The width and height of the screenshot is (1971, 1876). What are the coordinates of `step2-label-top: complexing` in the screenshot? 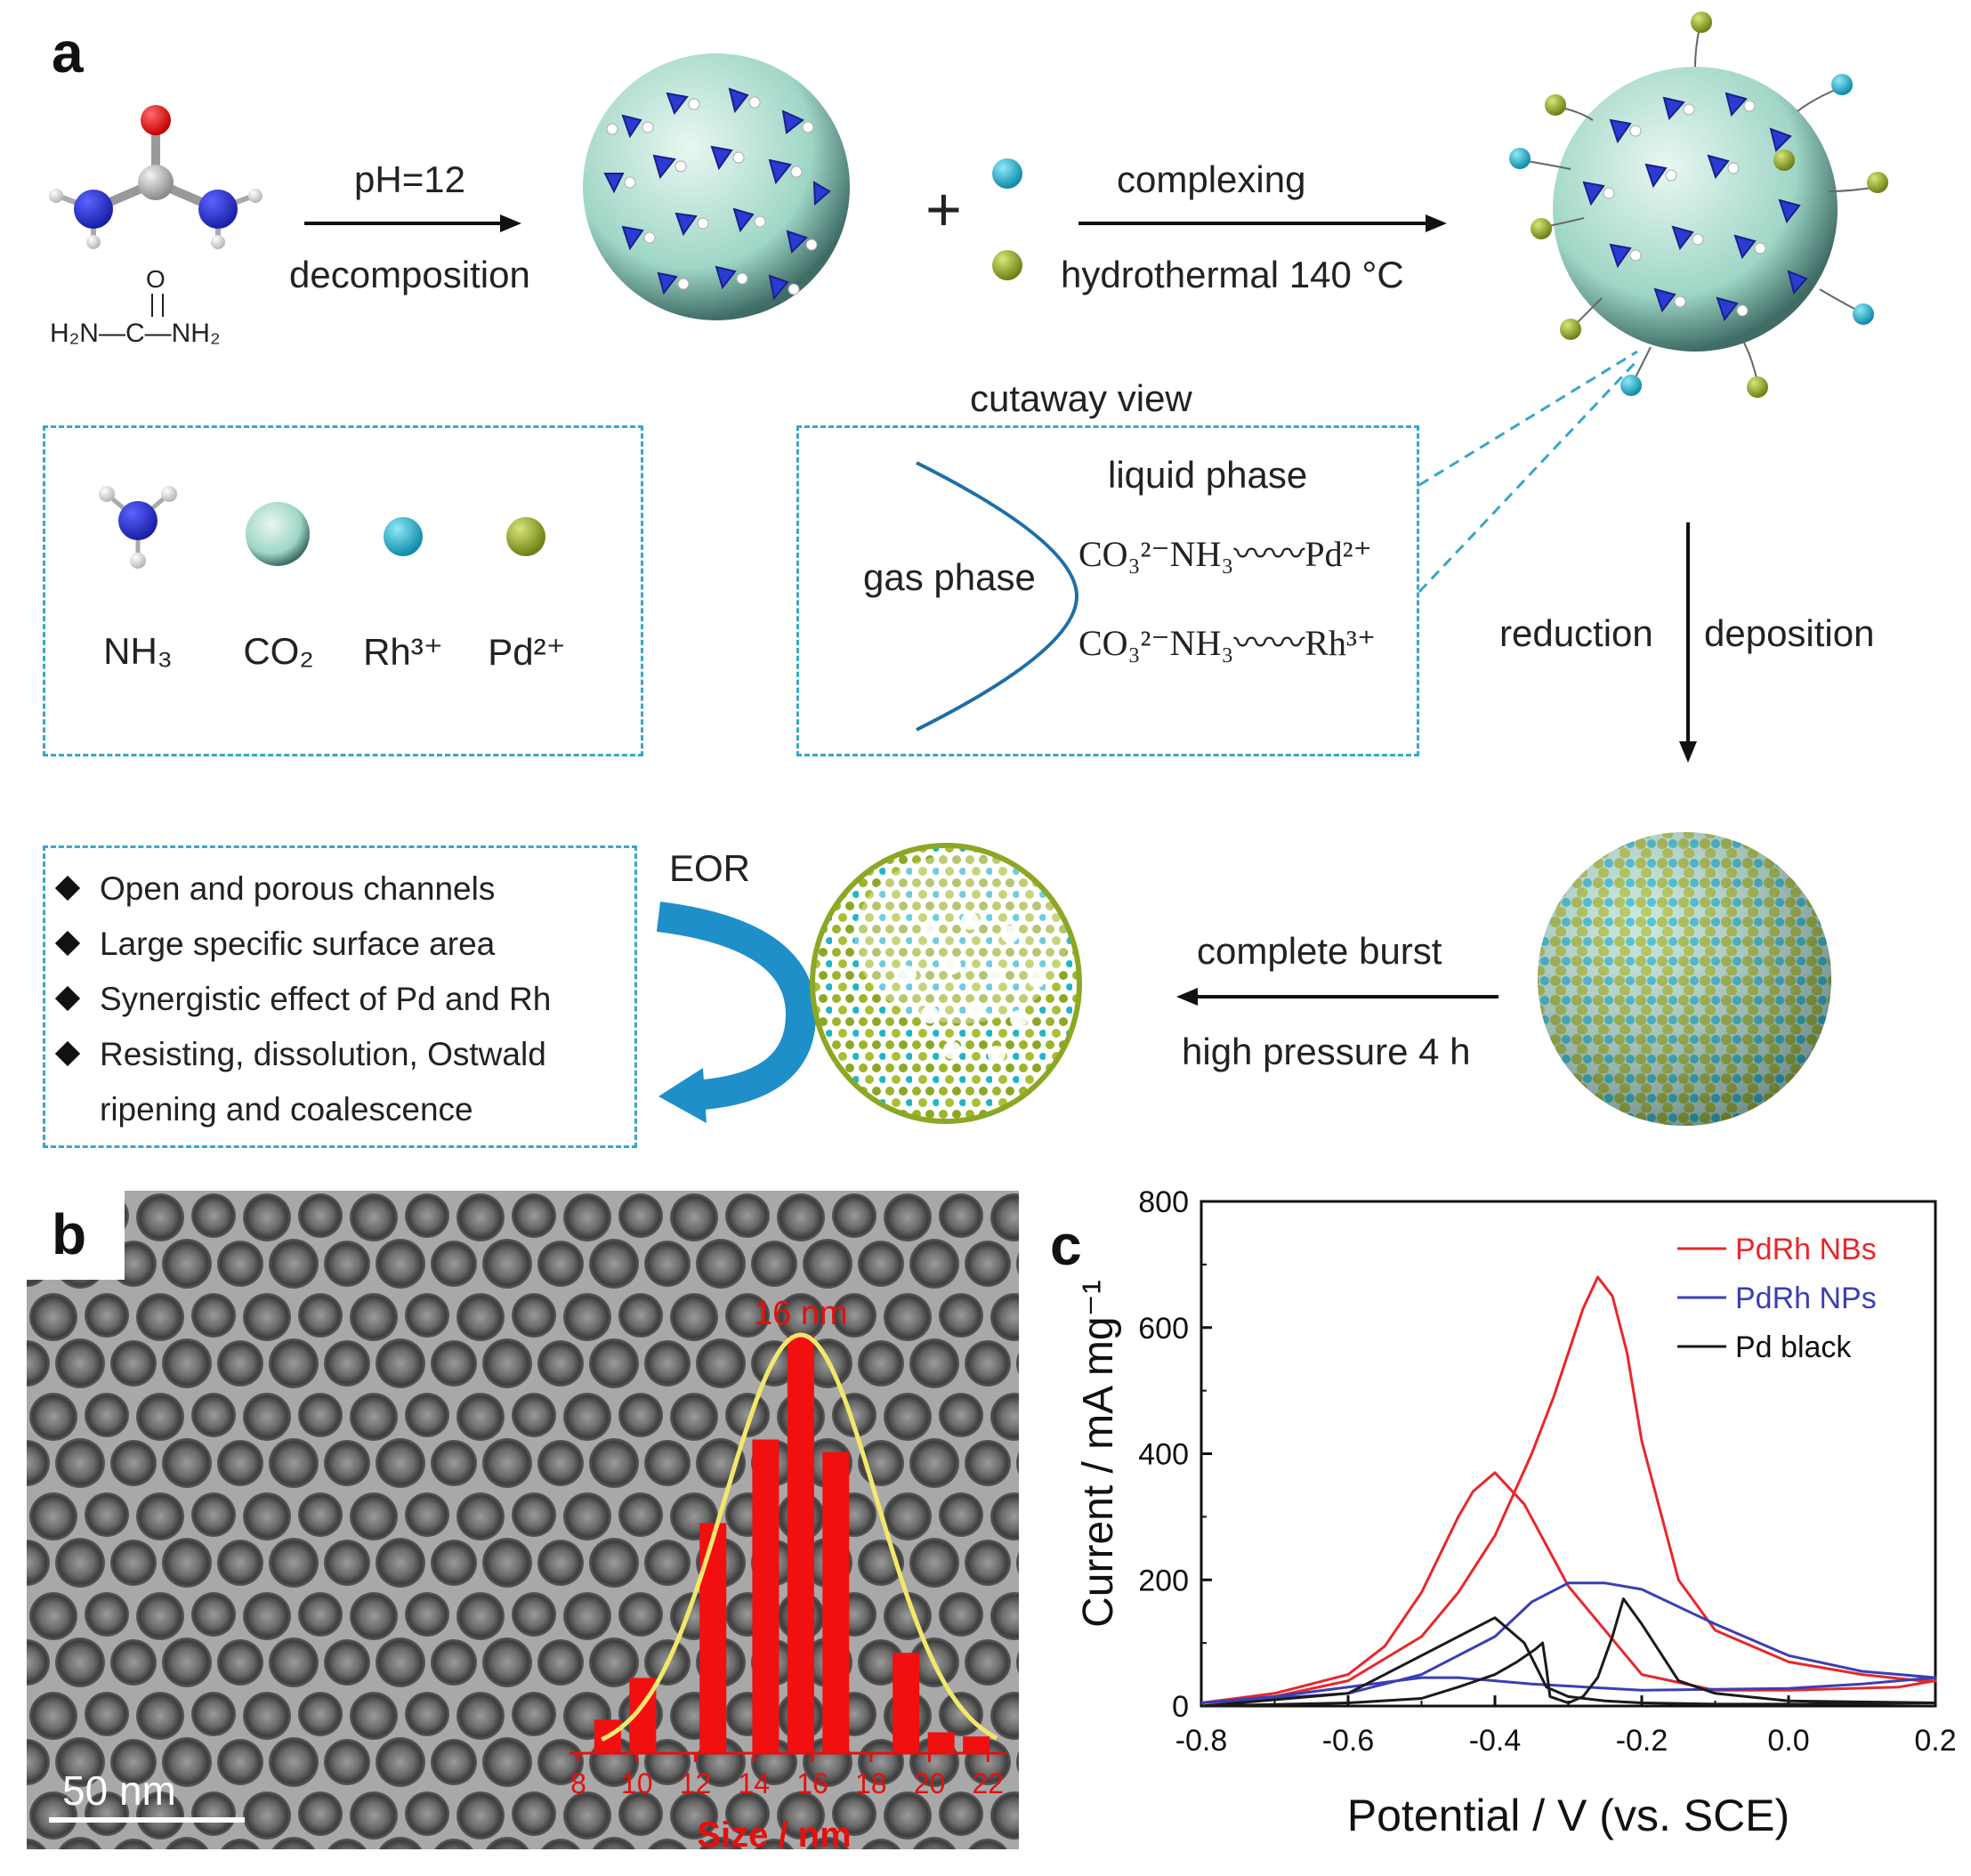 It's located at (1211, 179).